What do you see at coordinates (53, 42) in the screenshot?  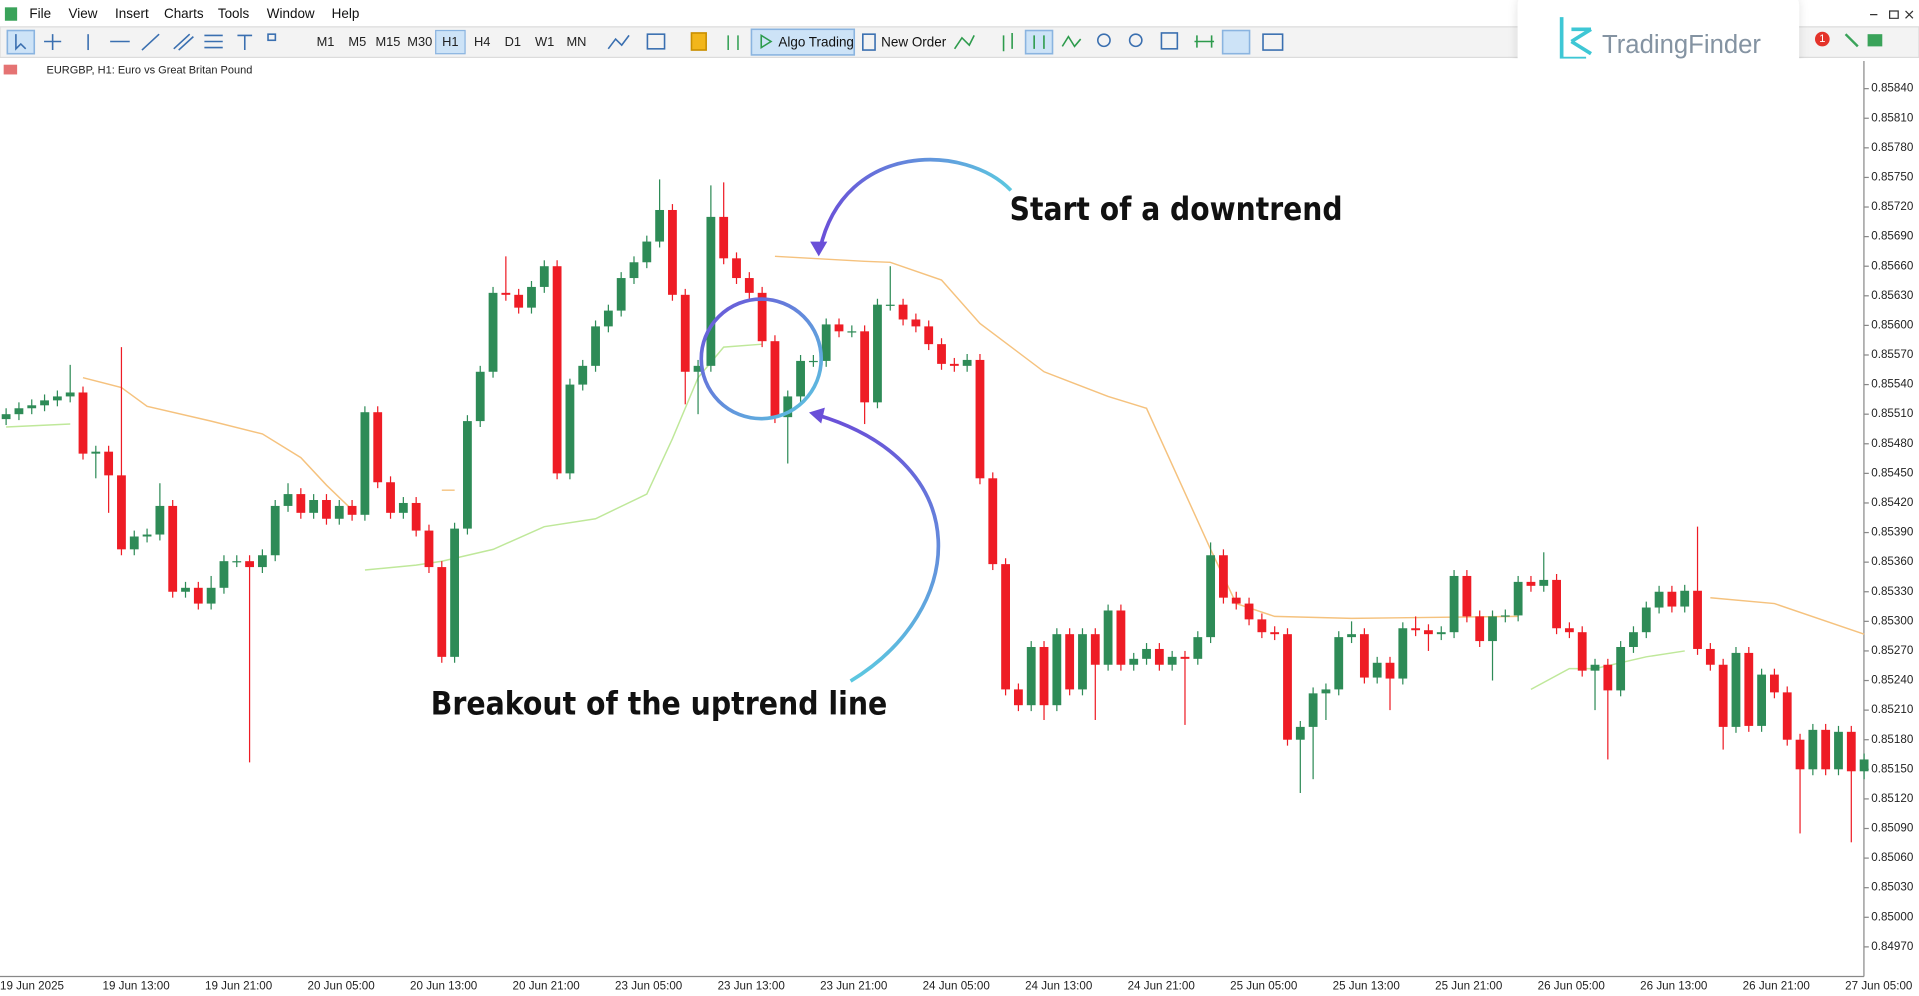 I see `crosshair-tool` at bounding box center [53, 42].